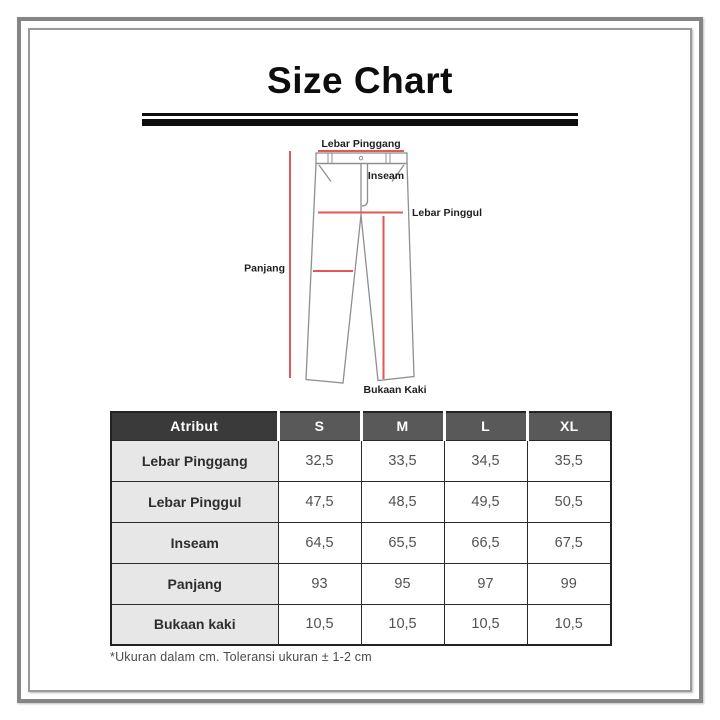 Image resolution: width=720 pixels, height=720 pixels. What do you see at coordinates (325, 173) in the screenshot?
I see `left-pocket-seam` at bounding box center [325, 173].